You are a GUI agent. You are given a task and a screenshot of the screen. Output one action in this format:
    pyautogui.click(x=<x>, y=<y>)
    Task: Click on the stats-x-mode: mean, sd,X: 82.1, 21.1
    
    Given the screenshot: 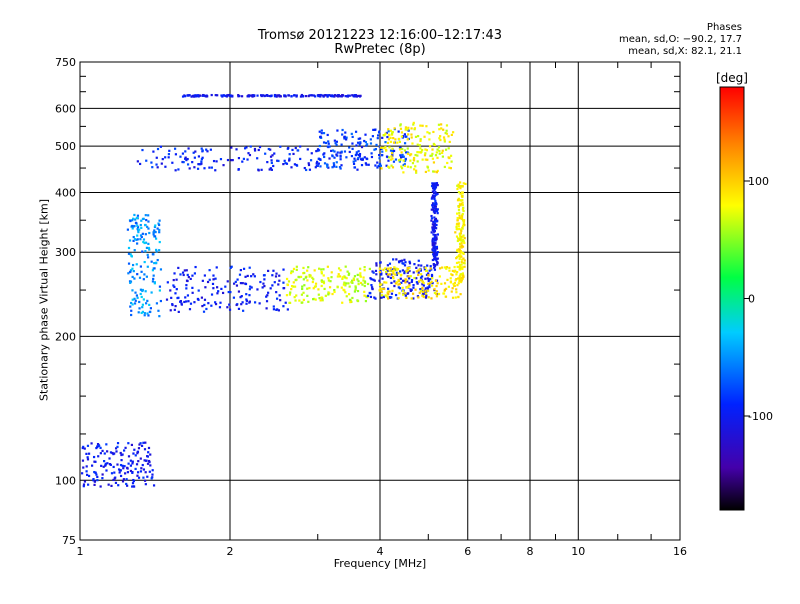 What is the action you would take?
    pyautogui.click(x=685, y=51)
    